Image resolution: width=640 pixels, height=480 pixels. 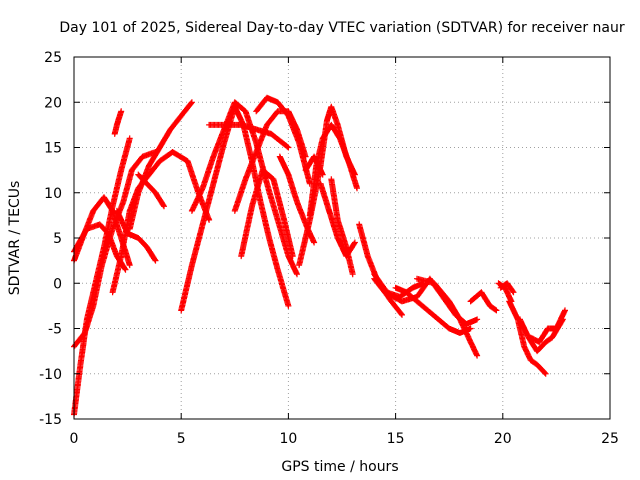 What do you see at coordinates (55, 330) in the screenshot?
I see `y-tick-label: -5` at bounding box center [55, 330].